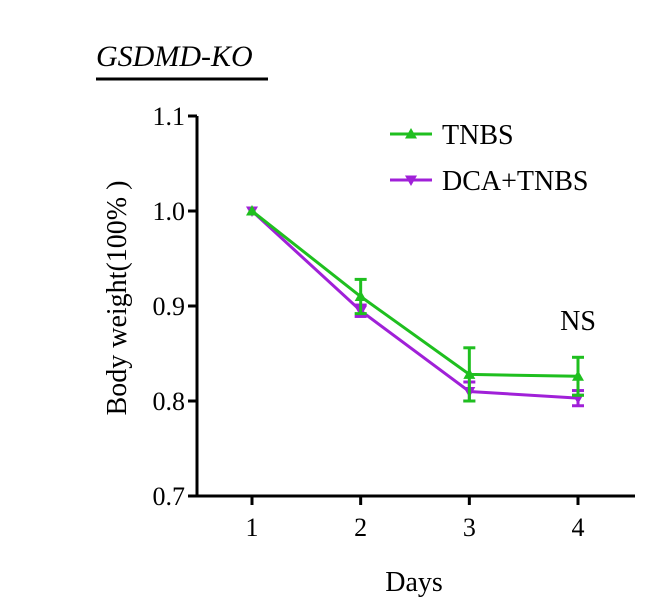  Describe the element at coordinates (478, 135) in the screenshot. I see `legend-label: TNBS` at that location.